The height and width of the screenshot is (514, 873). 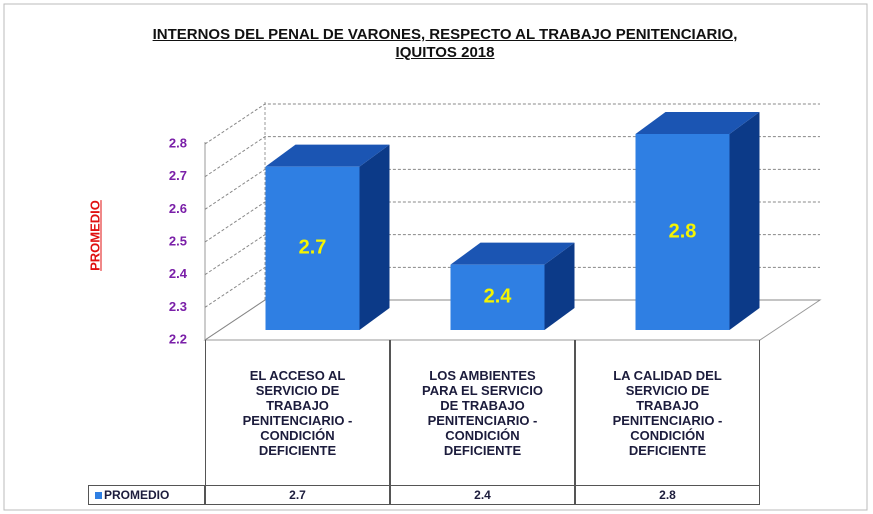 I want to click on y-tick-label: 2.3, so click(x=178, y=306).